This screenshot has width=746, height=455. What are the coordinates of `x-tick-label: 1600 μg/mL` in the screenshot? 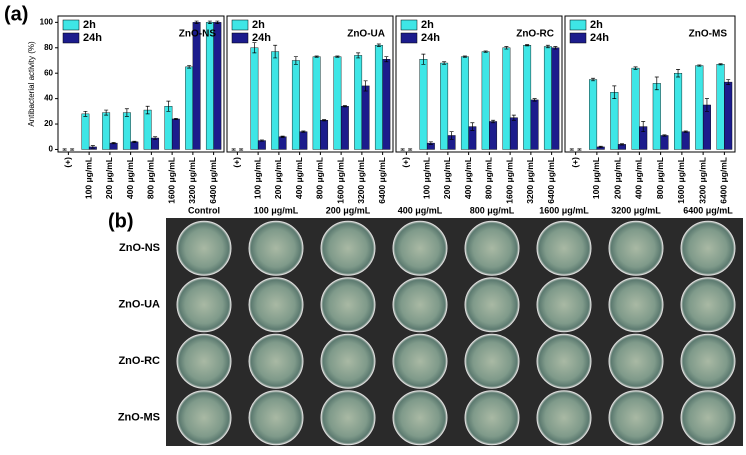 It's located at (681, 180).